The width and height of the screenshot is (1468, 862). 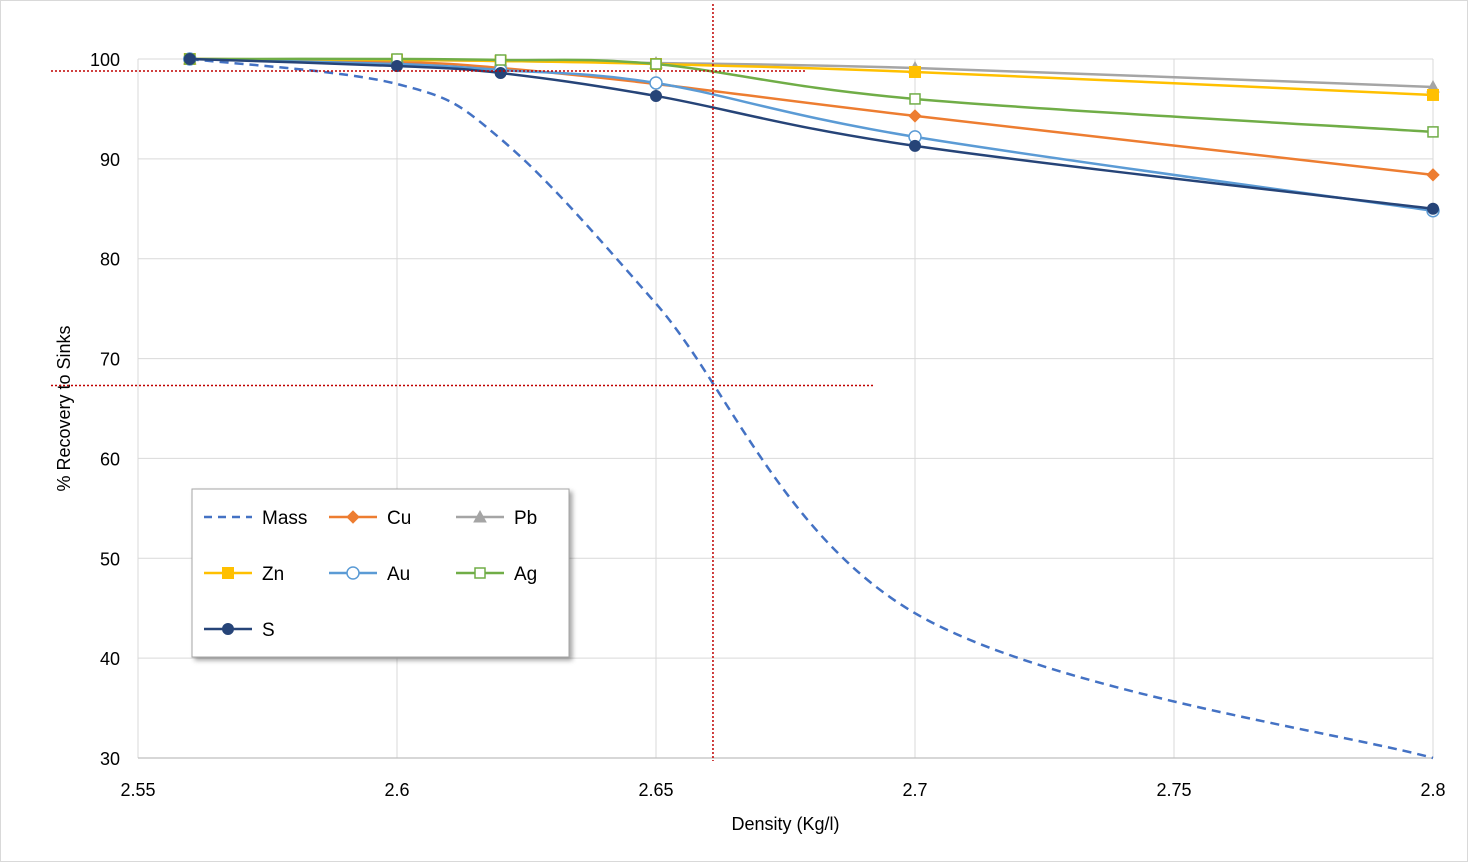 What do you see at coordinates (399, 518) in the screenshot?
I see `legend-label: Cu` at bounding box center [399, 518].